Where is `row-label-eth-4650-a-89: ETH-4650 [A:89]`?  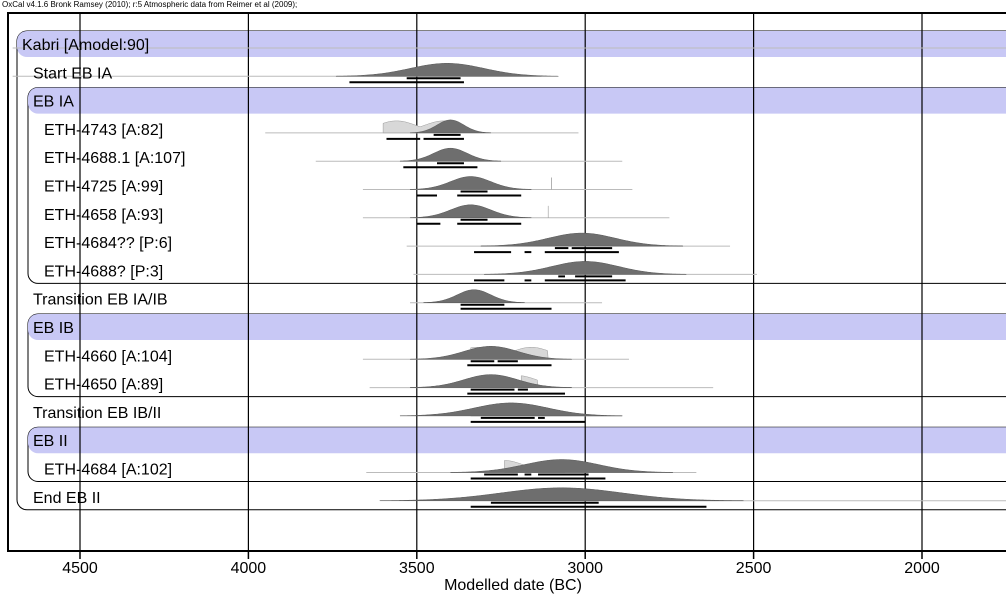 row-label-eth-4650-a-89: ETH-4650 [A:89] is located at coordinates (103, 385).